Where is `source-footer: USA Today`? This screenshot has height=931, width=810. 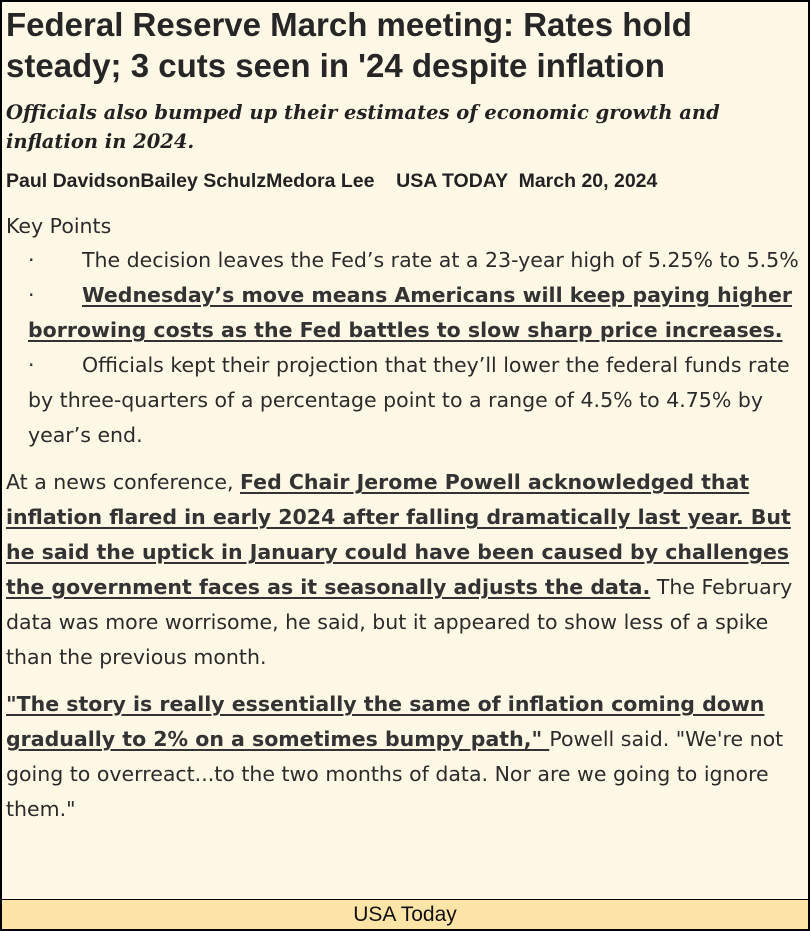
source-footer: USA Today is located at coordinates (405, 914).